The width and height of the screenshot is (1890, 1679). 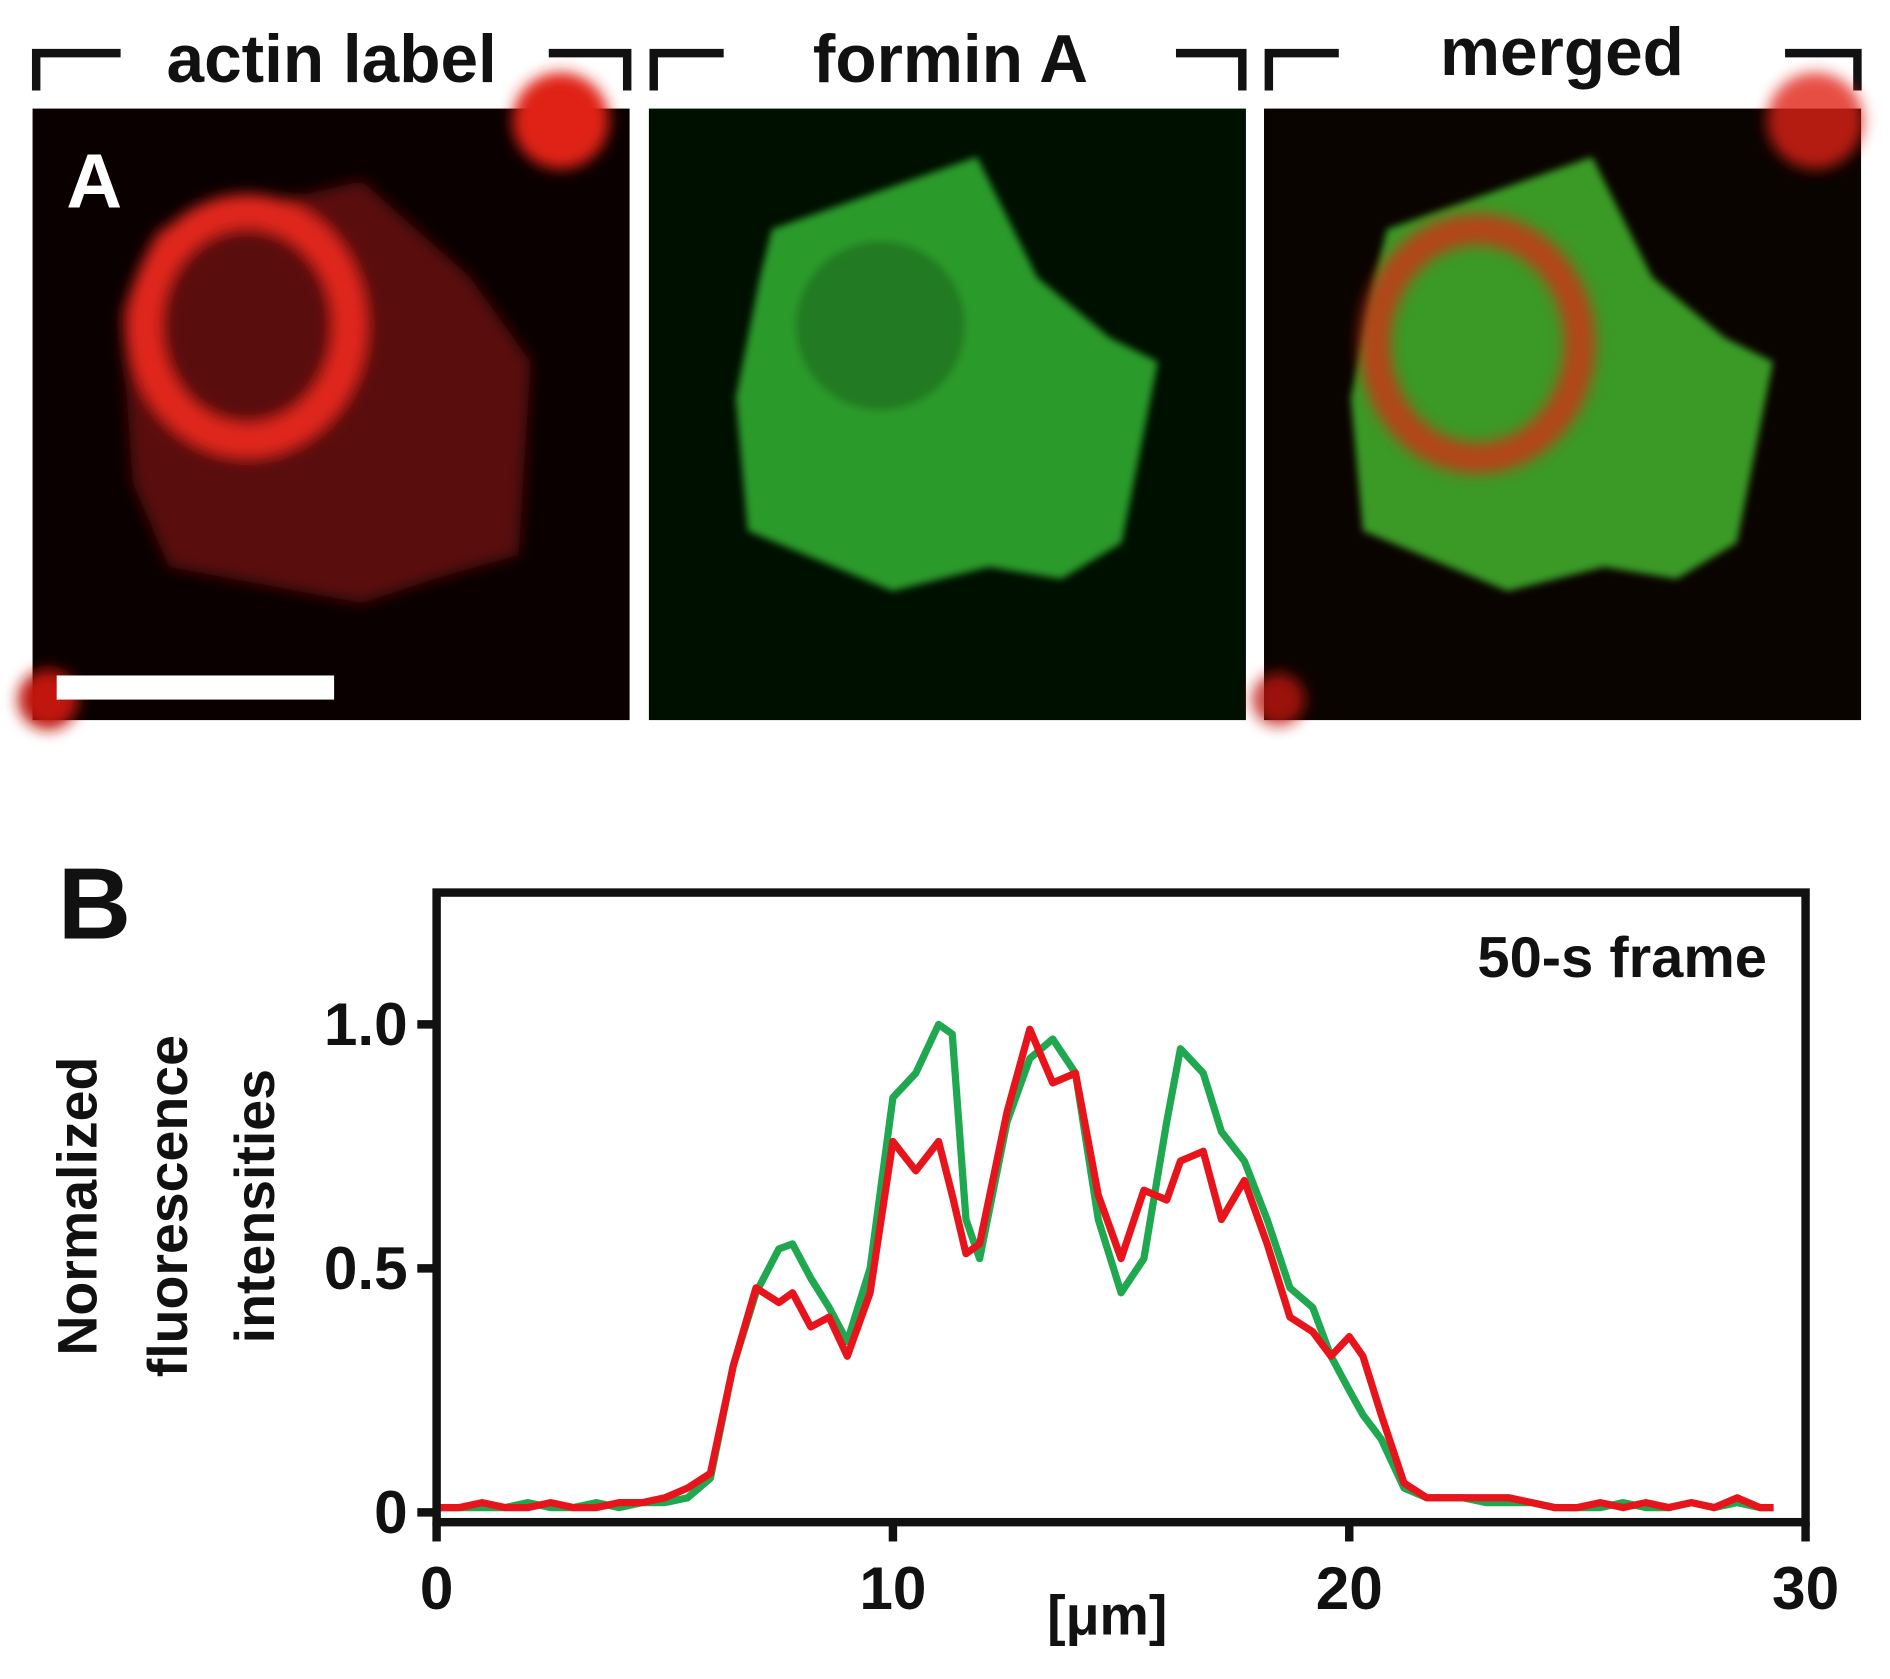 I want to click on x-tick-label: 0, so click(x=437, y=1588).